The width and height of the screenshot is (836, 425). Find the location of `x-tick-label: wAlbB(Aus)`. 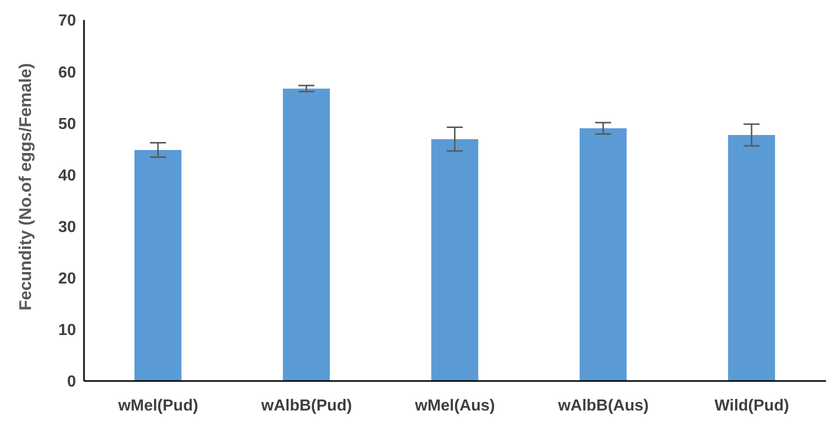

x-tick-label: wAlbB(Aus) is located at coordinates (603, 405).